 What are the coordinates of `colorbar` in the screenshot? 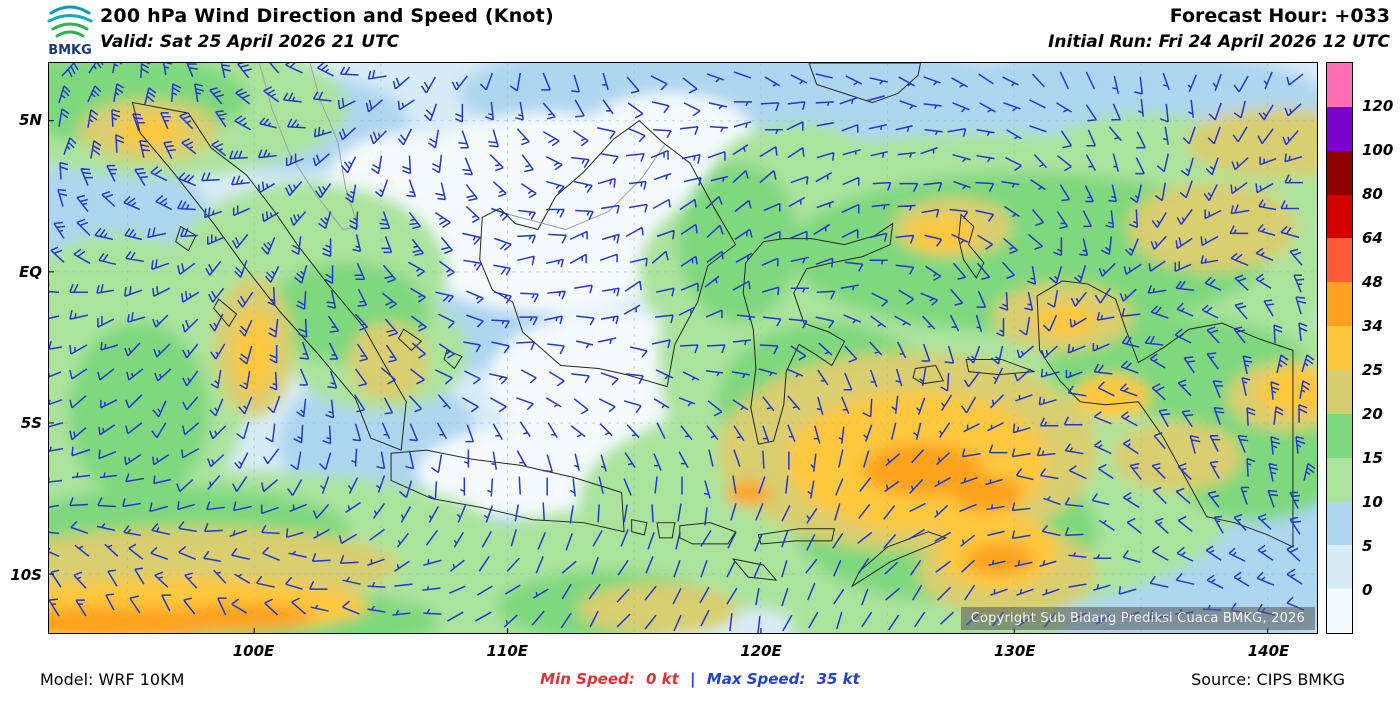 It's located at (1339, 348).